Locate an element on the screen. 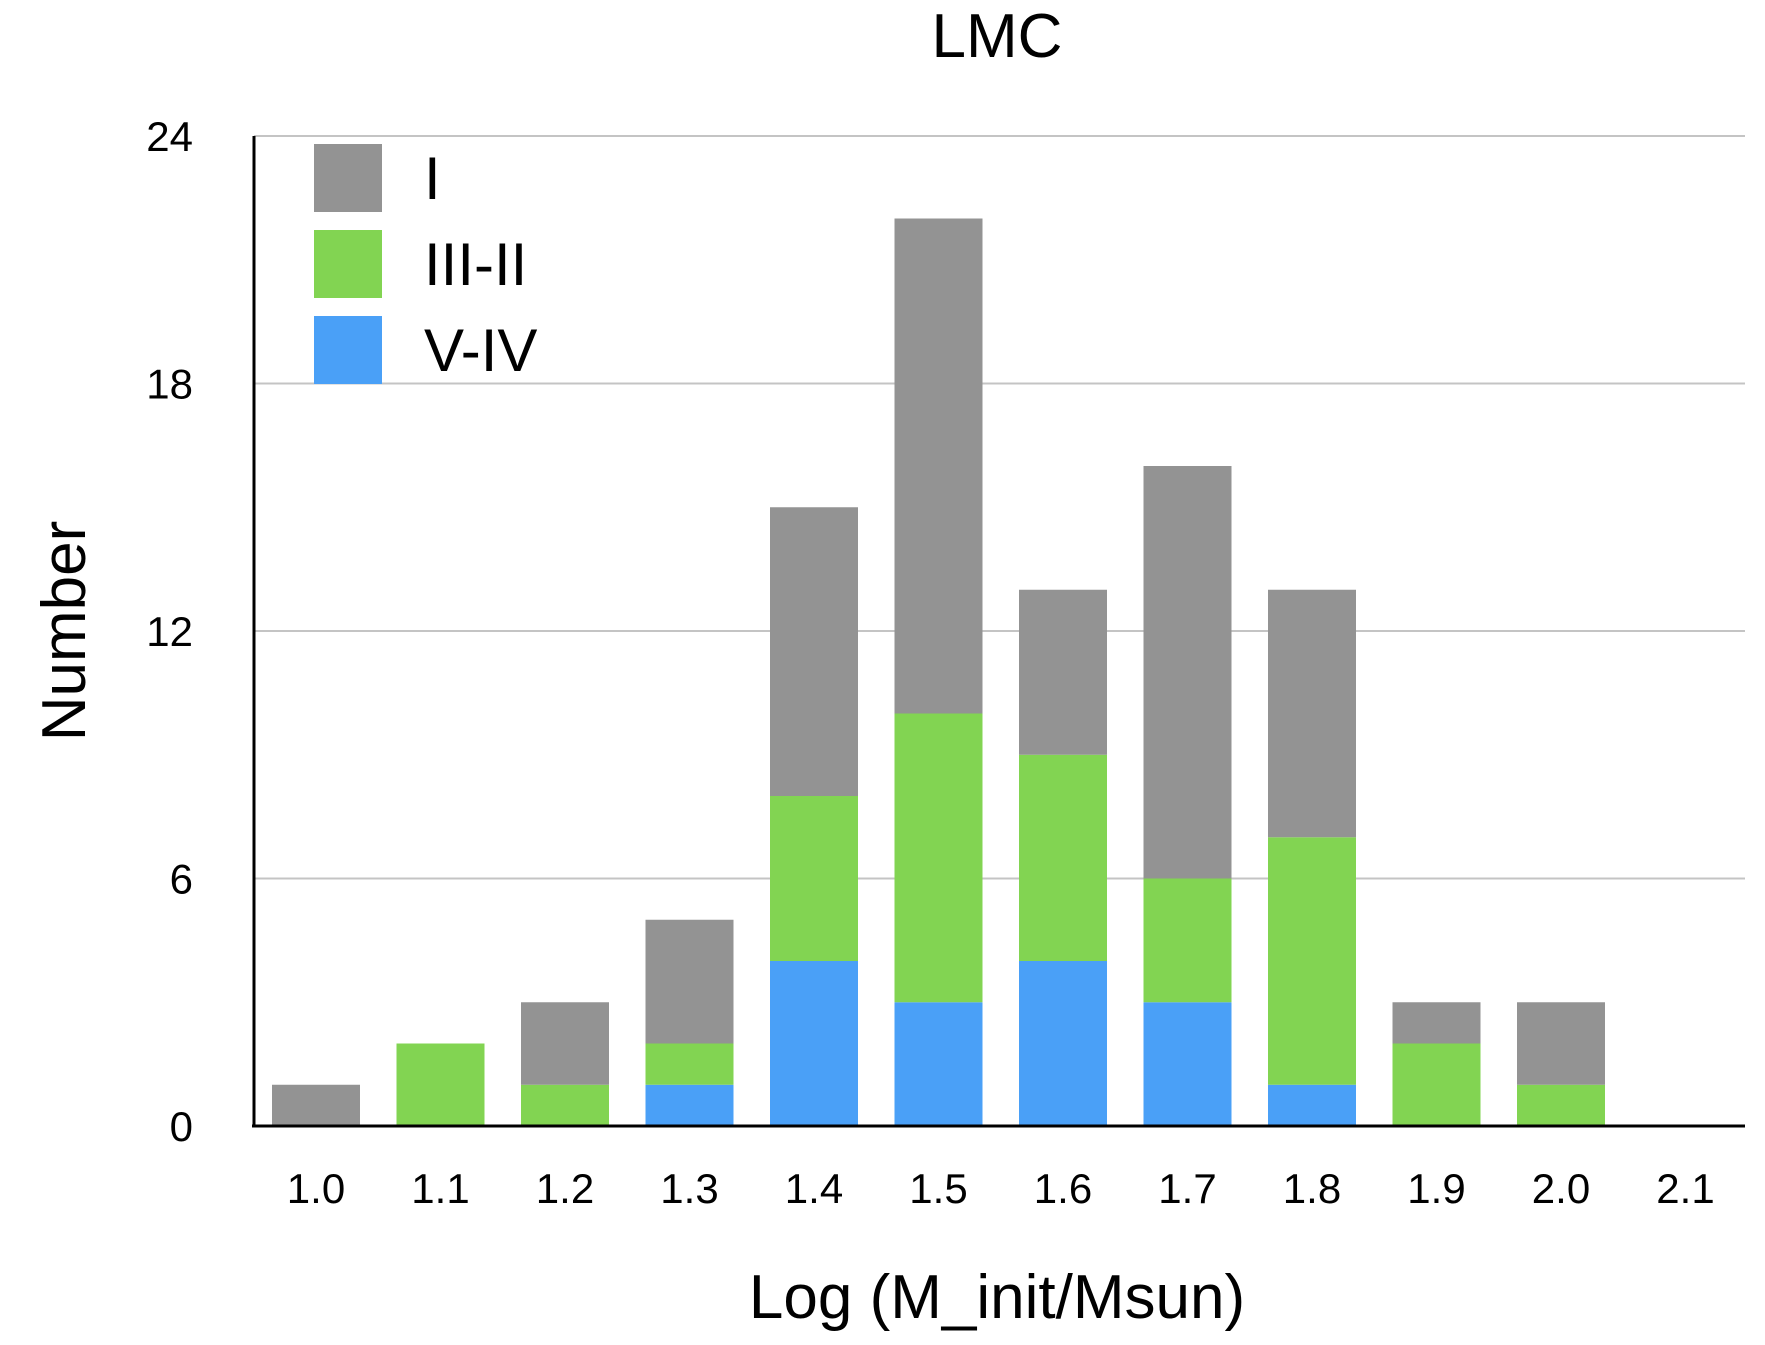 The image size is (1765, 1345). x-tick-label: 1.7 is located at coordinates (1187, 1188).